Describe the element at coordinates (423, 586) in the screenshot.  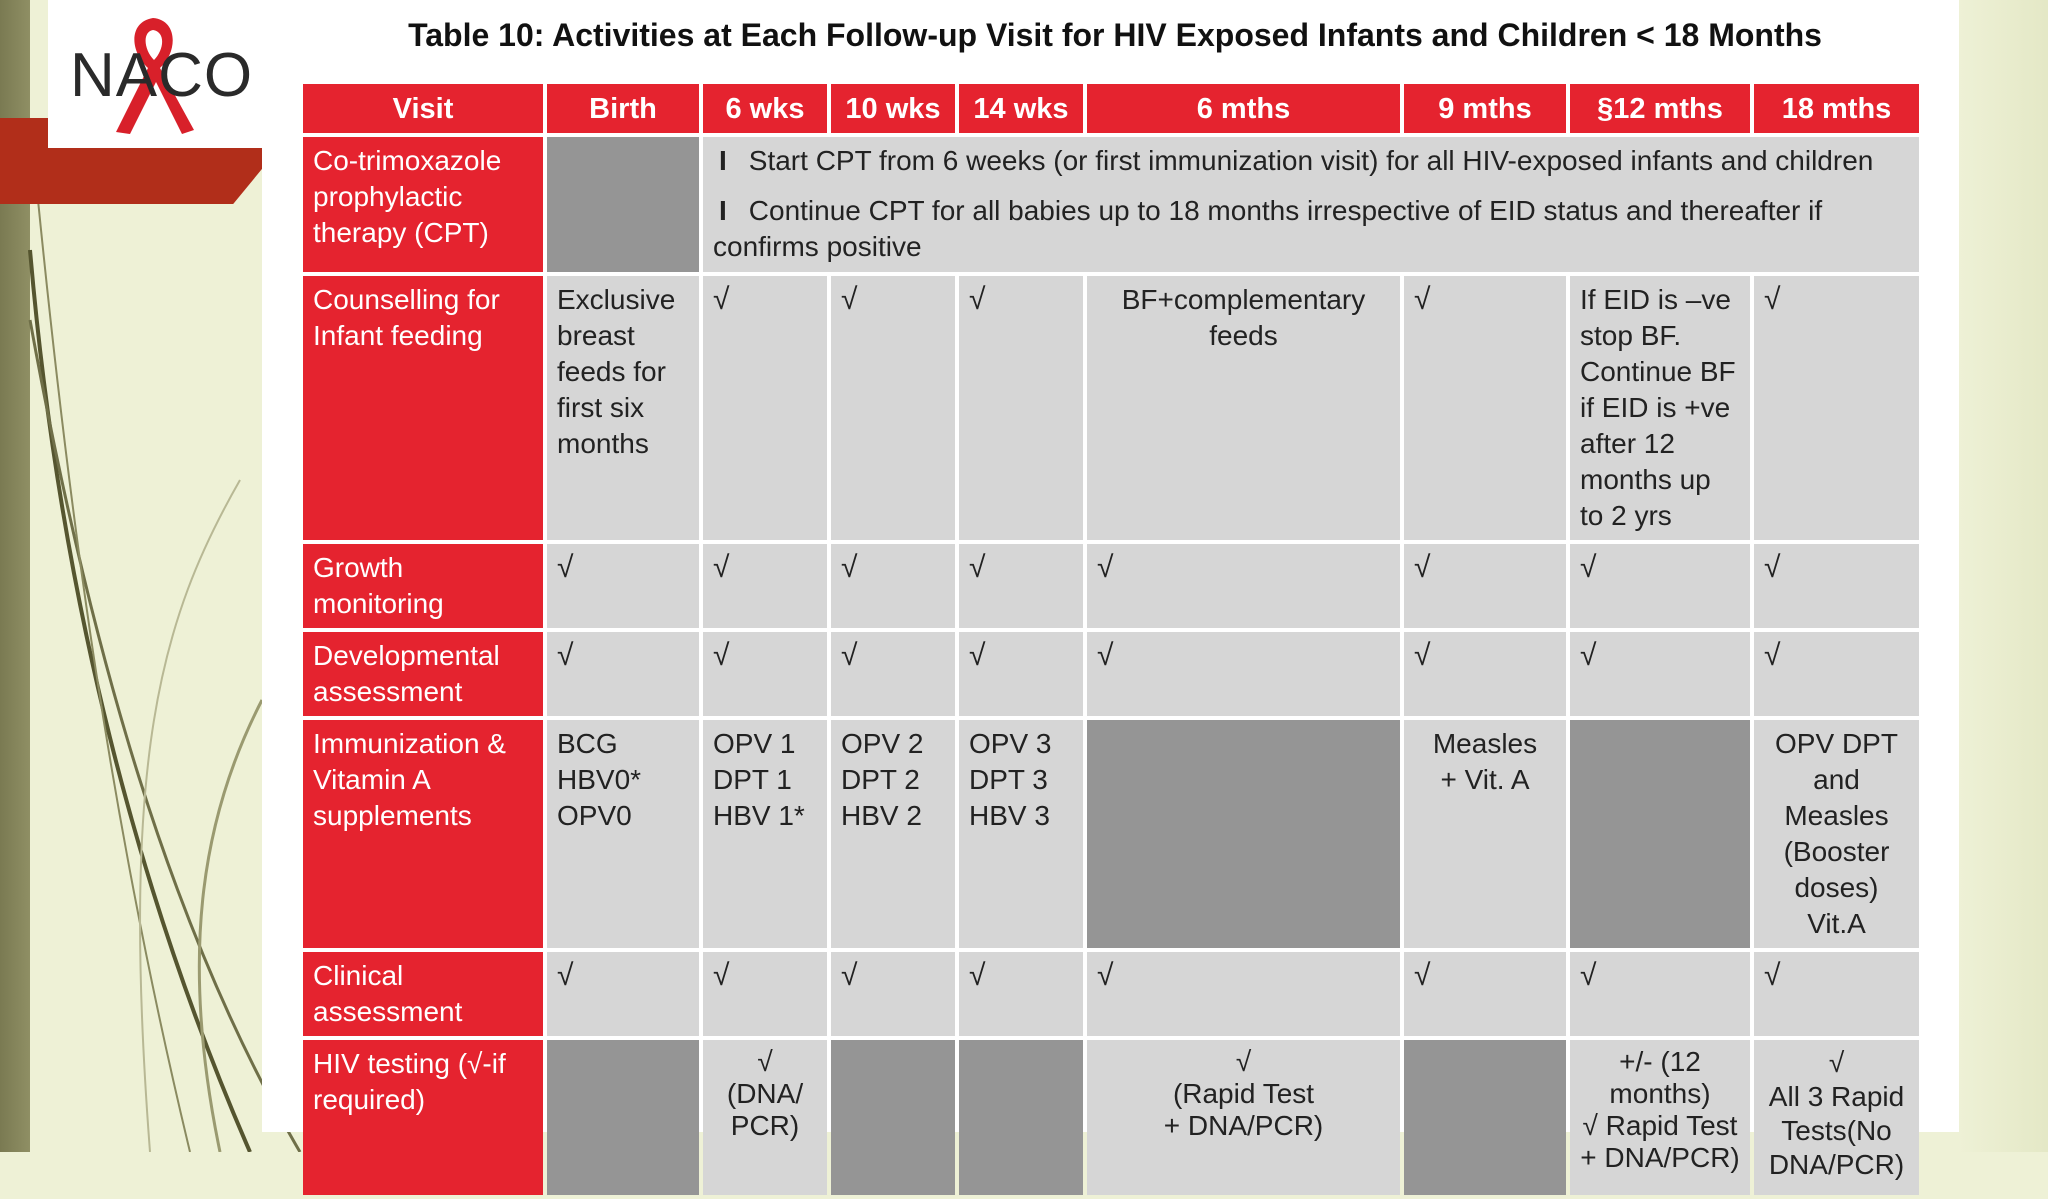
I see `row-label-growth: Growth monitoring` at that location.